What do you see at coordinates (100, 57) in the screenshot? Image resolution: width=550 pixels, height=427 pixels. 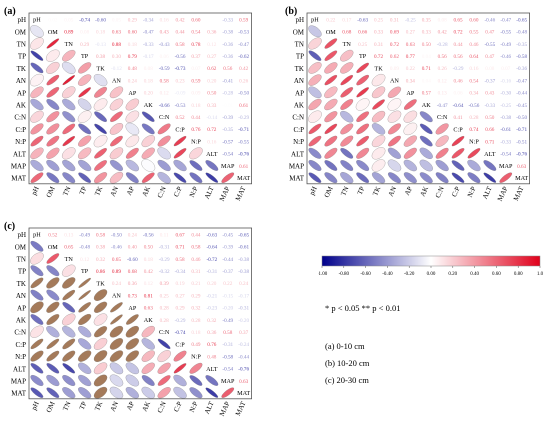 I see `corr-value: 0.38` at bounding box center [100, 57].